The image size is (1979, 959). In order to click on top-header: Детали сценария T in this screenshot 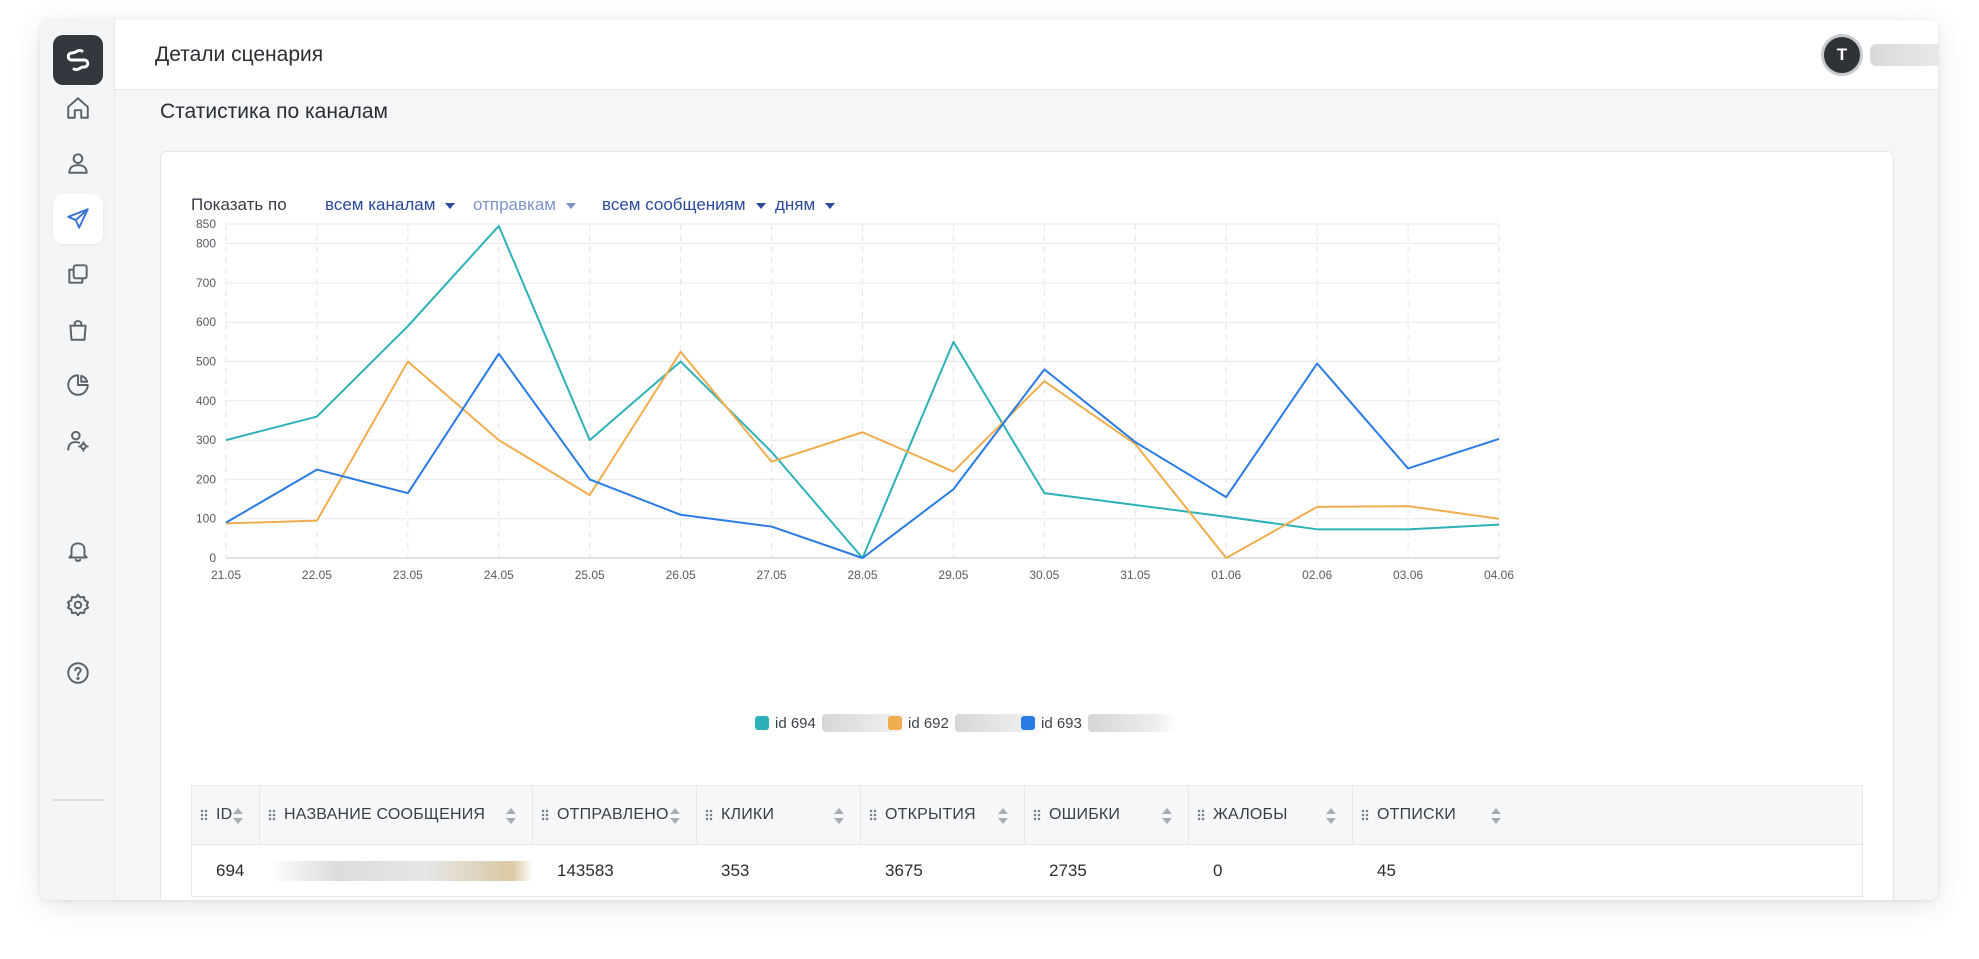, I will do `click(1026, 55)`.